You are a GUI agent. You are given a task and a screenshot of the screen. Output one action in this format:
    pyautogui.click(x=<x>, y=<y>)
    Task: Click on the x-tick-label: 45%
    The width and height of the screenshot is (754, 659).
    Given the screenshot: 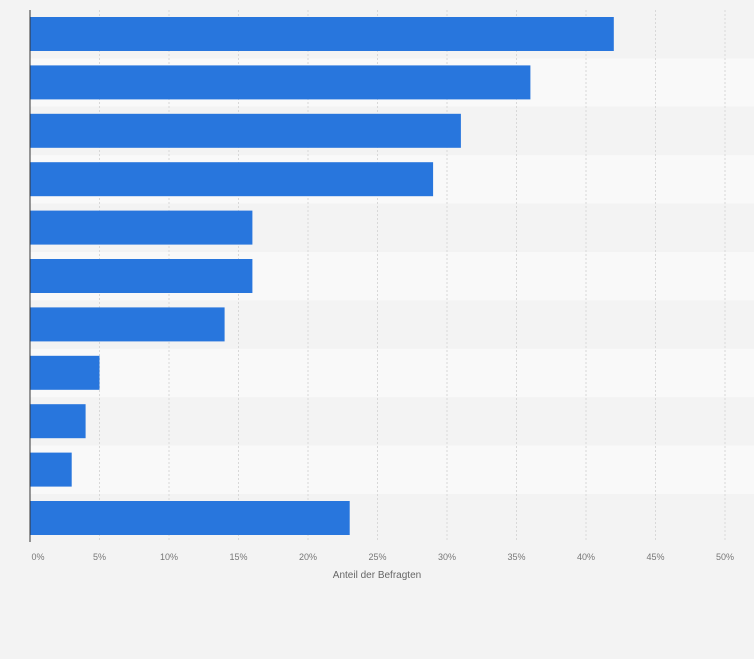 What is the action you would take?
    pyautogui.click(x=655, y=557)
    